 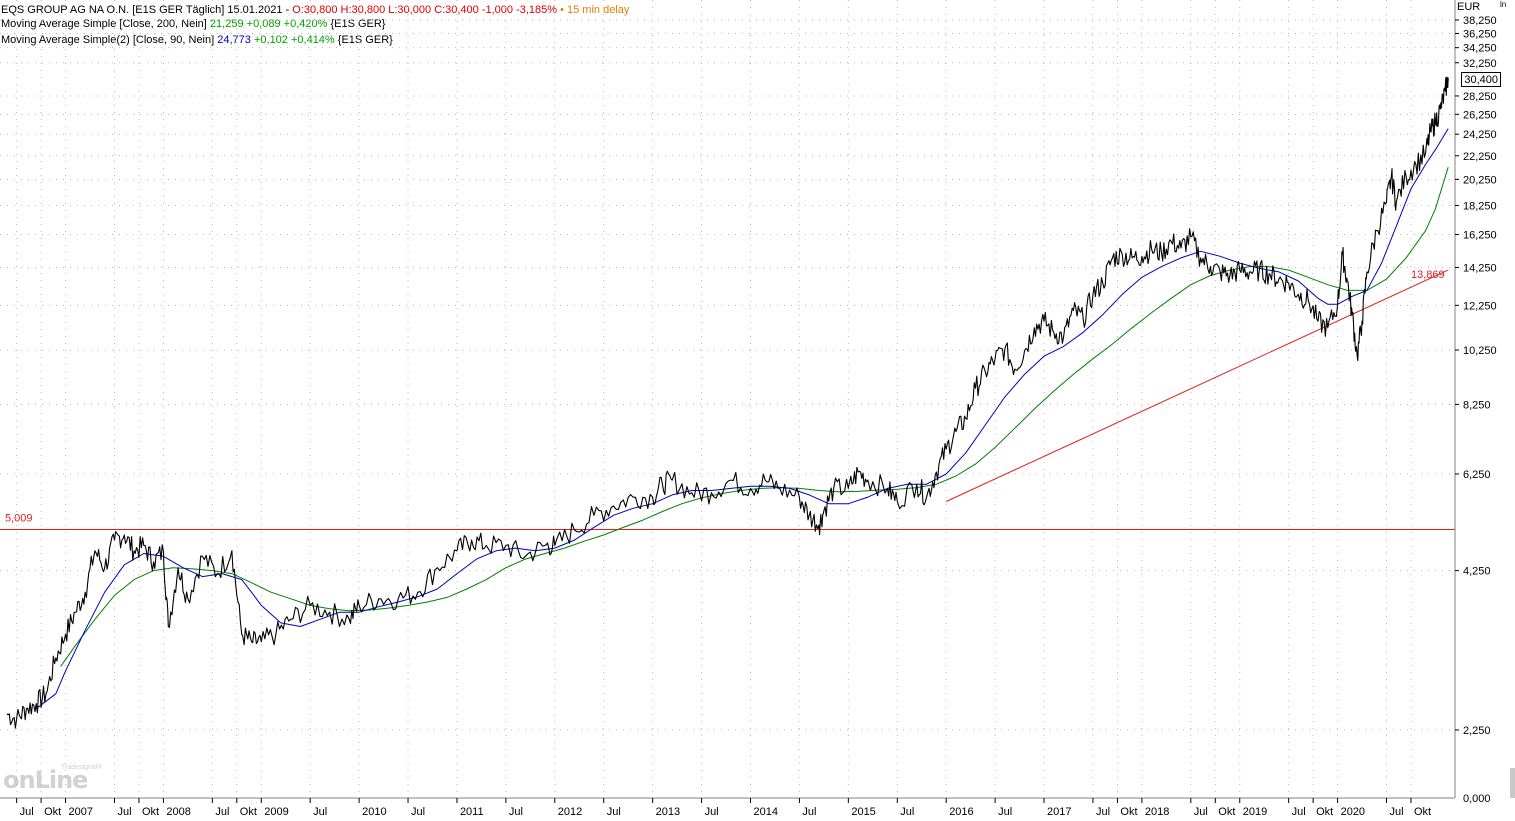 What do you see at coordinates (1480, 306) in the screenshot?
I see `y-tick-label: 12,250` at bounding box center [1480, 306].